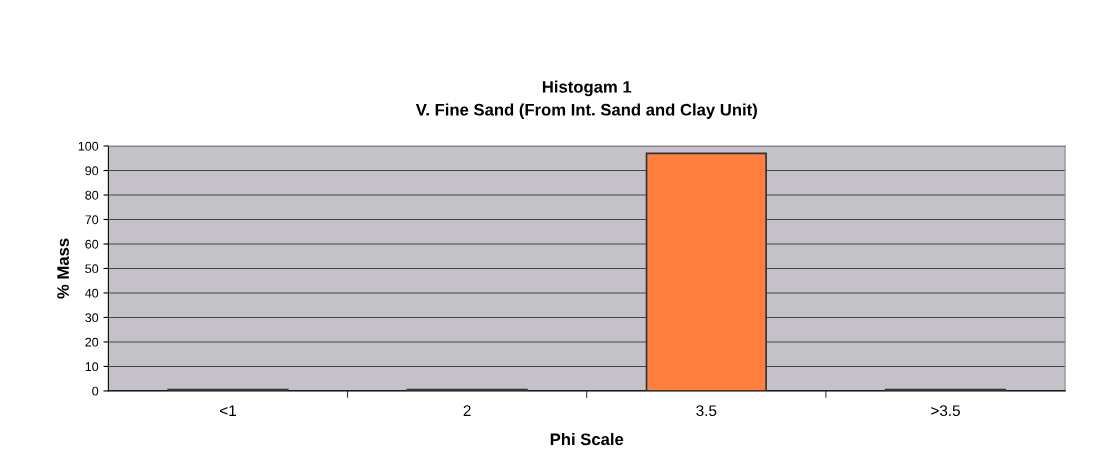 This screenshot has width=1106, height=471. Describe the element at coordinates (92, 269) in the screenshot. I see `y-tick-label: 50` at that location.